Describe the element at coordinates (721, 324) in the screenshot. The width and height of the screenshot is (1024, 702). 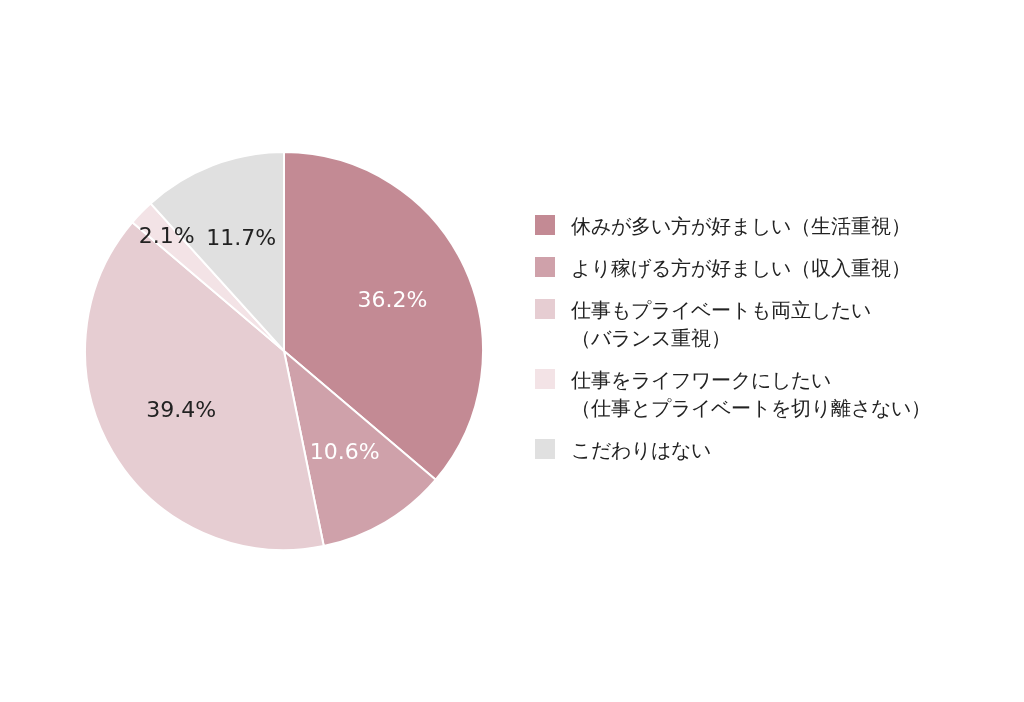
I see `legend-label: 仕事もプライベートも両立したい（バランス重視）` at that location.